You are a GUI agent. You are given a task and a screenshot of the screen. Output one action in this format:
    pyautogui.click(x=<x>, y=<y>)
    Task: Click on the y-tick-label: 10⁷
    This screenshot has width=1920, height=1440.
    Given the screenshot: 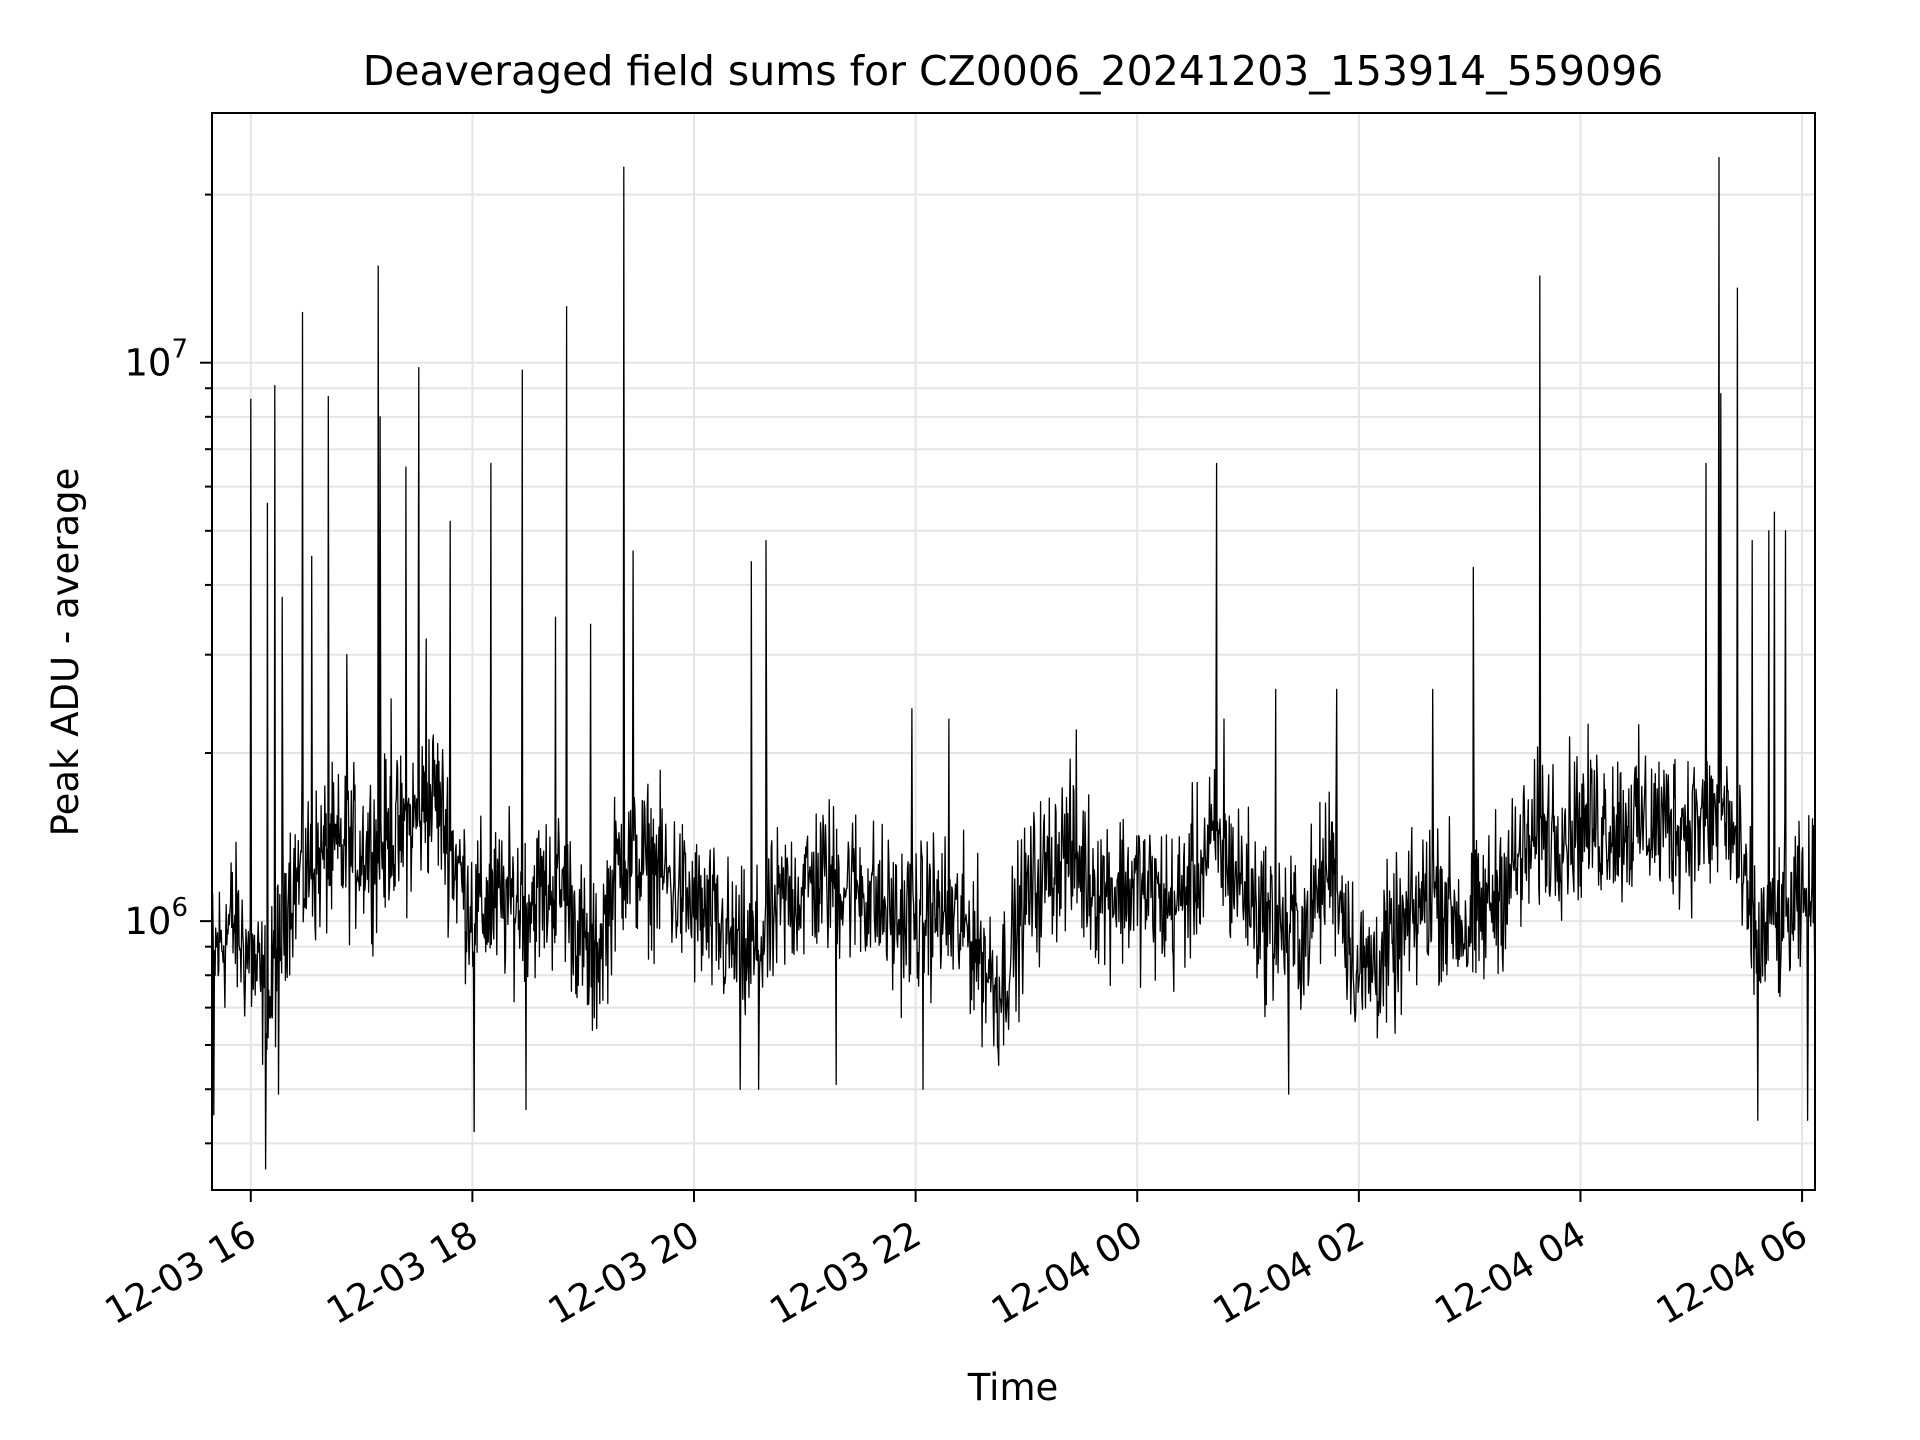 What is the action you would take?
    pyautogui.click(x=156, y=360)
    